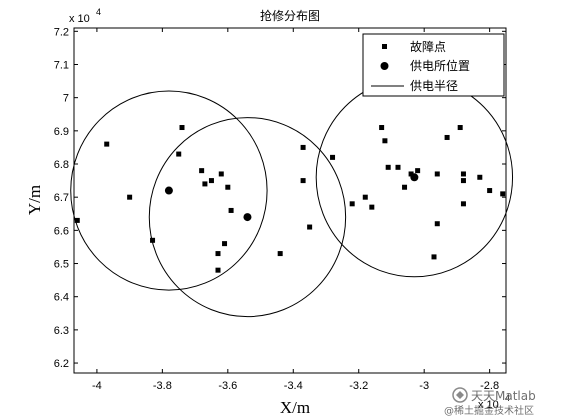 Image resolution: width=561 pixels, height=420 pixels. Describe the element at coordinates (61, 265) in the screenshot. I see `y-tick-label-3: 6.5` at that location.